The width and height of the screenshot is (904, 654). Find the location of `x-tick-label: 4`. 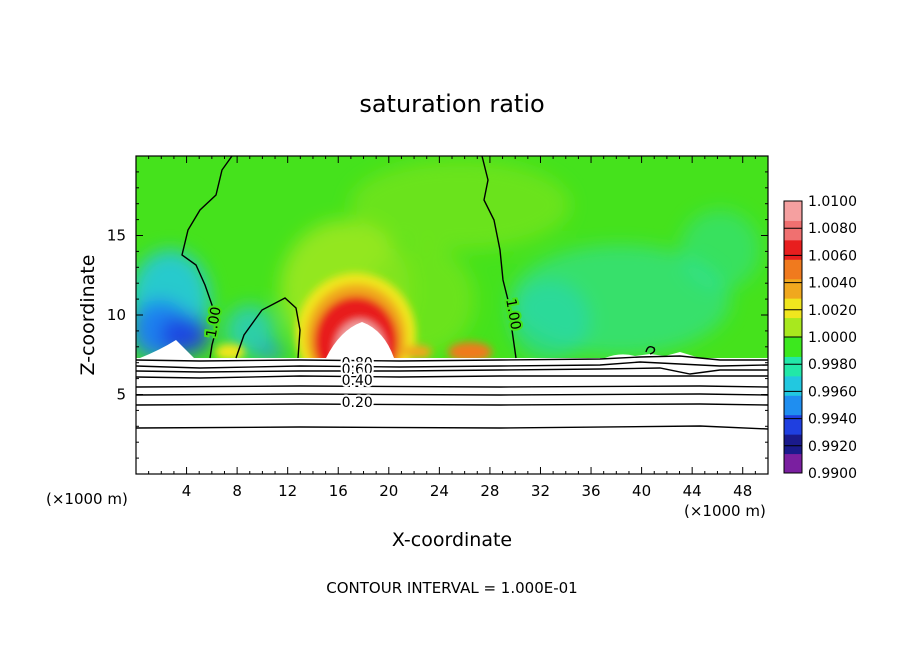

x-tick-label: 4 is located at coordinates (187, 491).